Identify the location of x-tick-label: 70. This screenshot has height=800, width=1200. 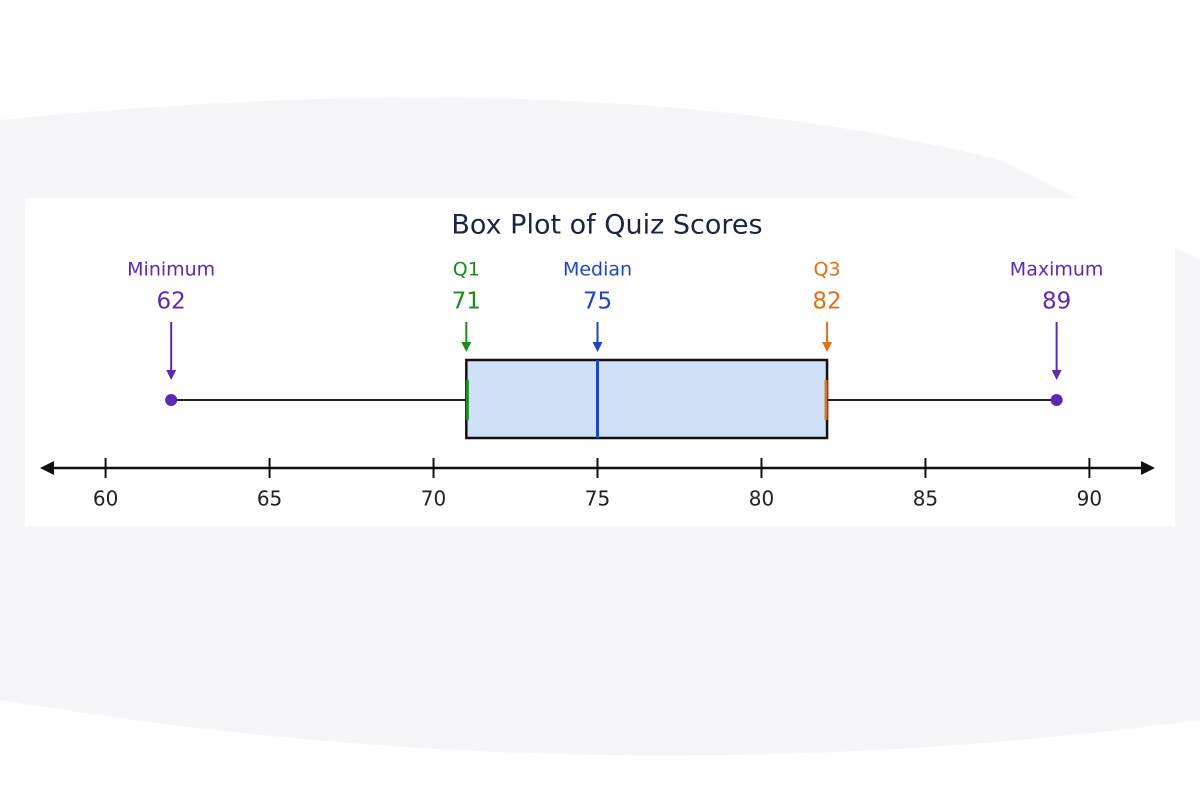
(433, 499).